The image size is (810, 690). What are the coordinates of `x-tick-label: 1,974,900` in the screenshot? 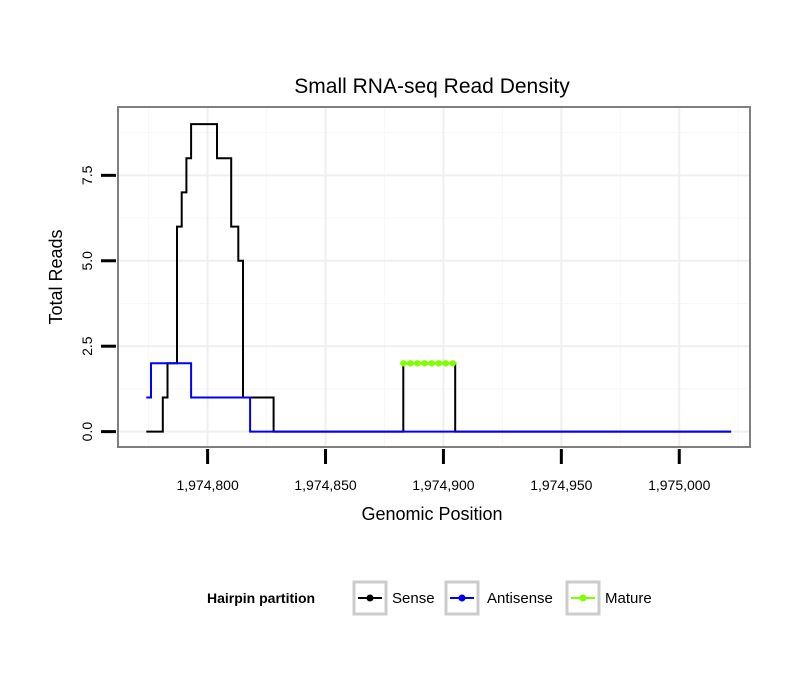 It's located at (443, 485).